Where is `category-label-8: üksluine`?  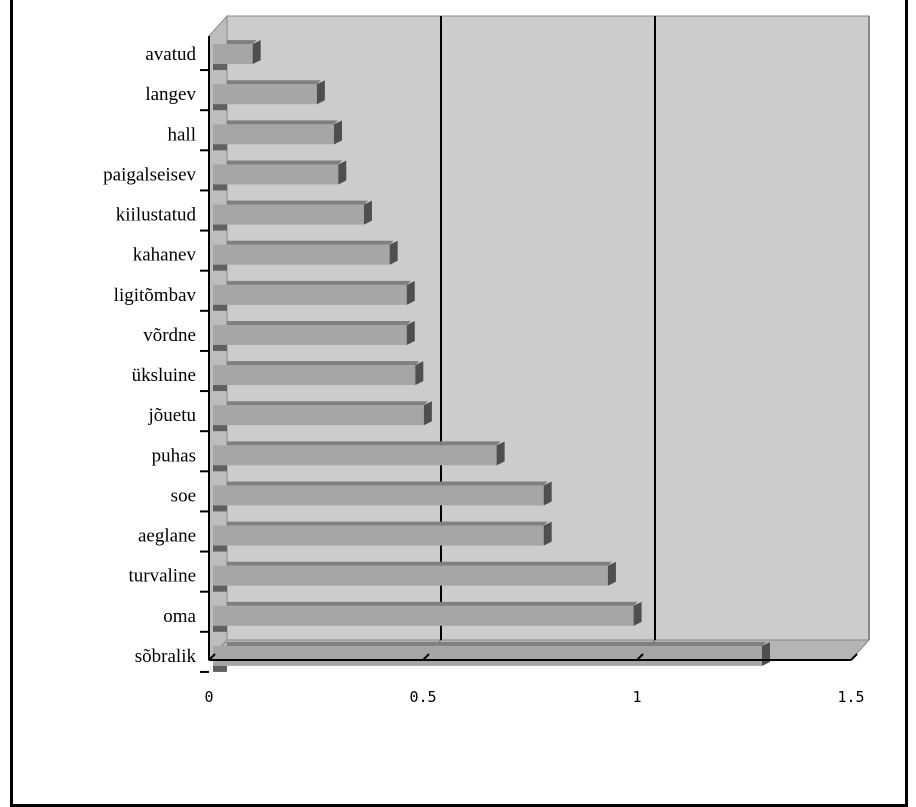 category-label-8: üksluine is located at coordinates (164, 375).